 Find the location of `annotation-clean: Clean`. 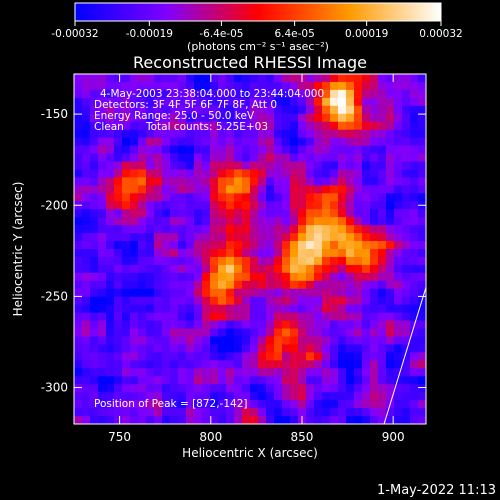

annotation-clean: Clean is located at coordinates (109, 127).